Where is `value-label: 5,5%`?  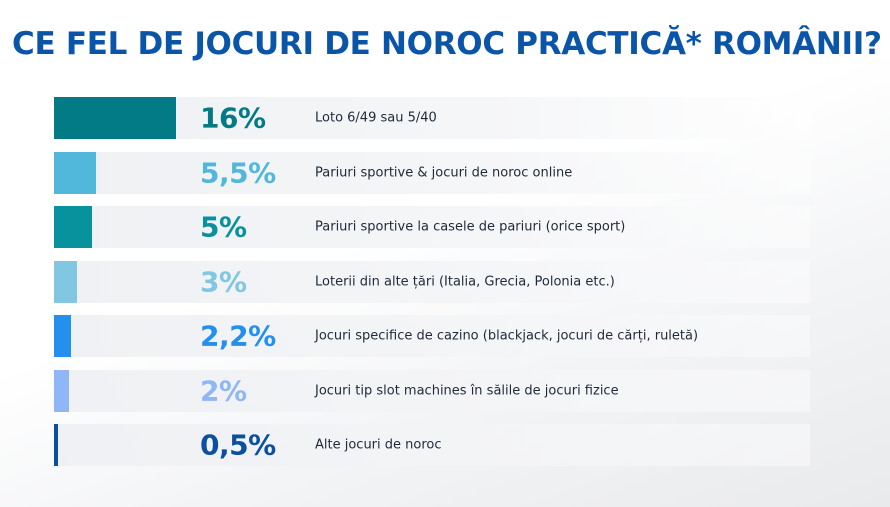 value-label: 5,5% is located at coordinates (238, 172).